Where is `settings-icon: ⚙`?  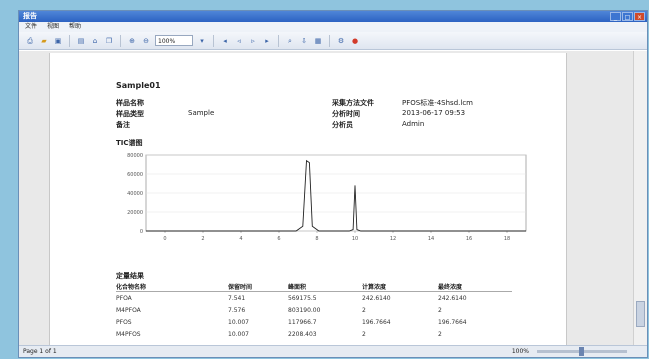 settings-icon: ⚙ is located at coordinates (341, 40).